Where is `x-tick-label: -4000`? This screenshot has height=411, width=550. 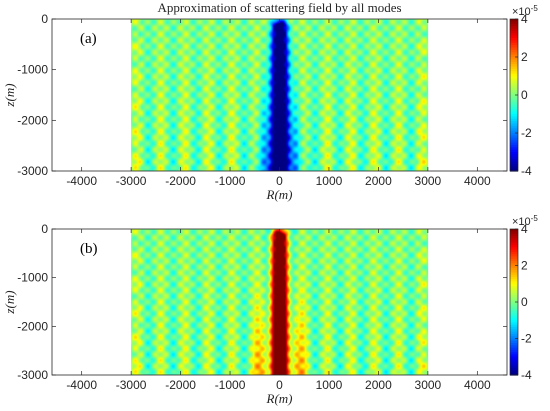 x-tick-label: -4000 is located at coordinates (81, 181).